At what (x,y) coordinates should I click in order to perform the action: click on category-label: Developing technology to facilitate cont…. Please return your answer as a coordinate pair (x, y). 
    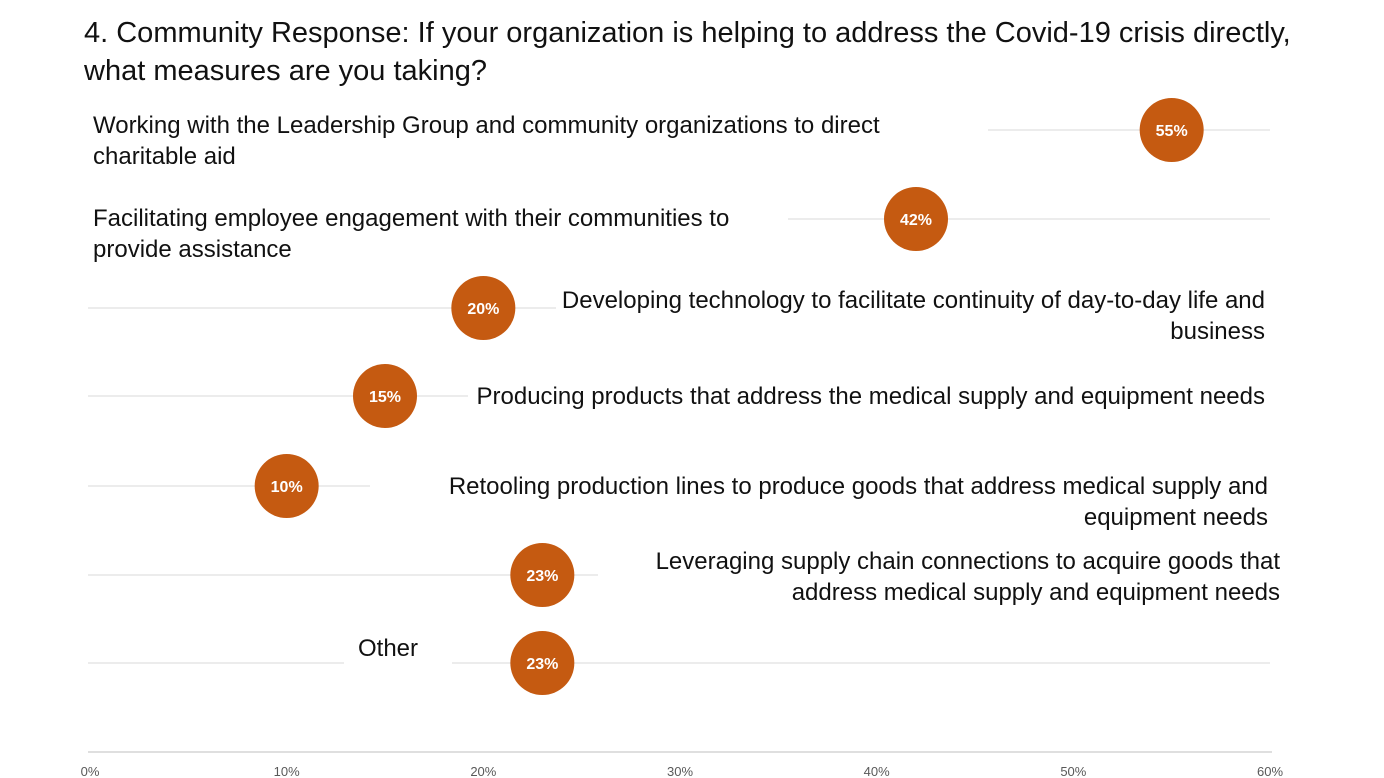
    Looking at the image, I should click on (913, 316).